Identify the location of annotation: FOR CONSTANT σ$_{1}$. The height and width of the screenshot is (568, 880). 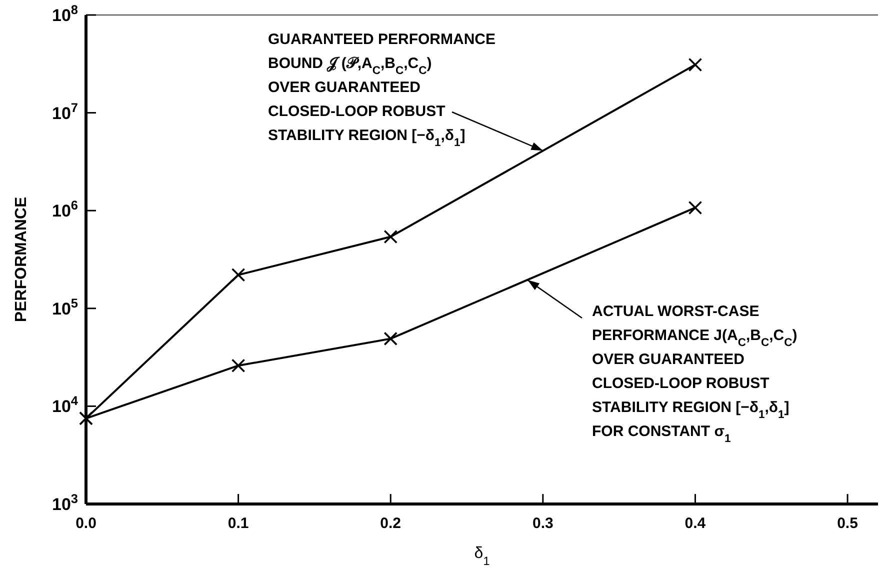
(661, 434).